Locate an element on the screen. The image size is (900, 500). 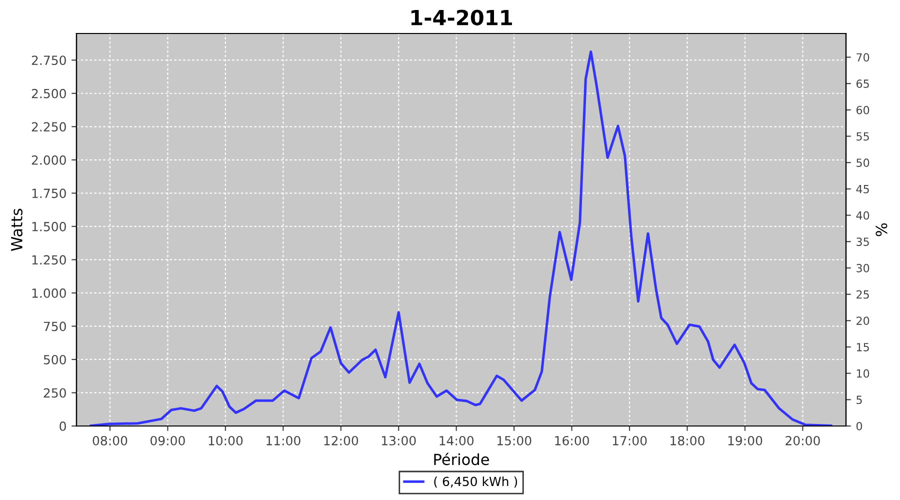
y2-tick-label: 45 is located at coordinates (862, 189).